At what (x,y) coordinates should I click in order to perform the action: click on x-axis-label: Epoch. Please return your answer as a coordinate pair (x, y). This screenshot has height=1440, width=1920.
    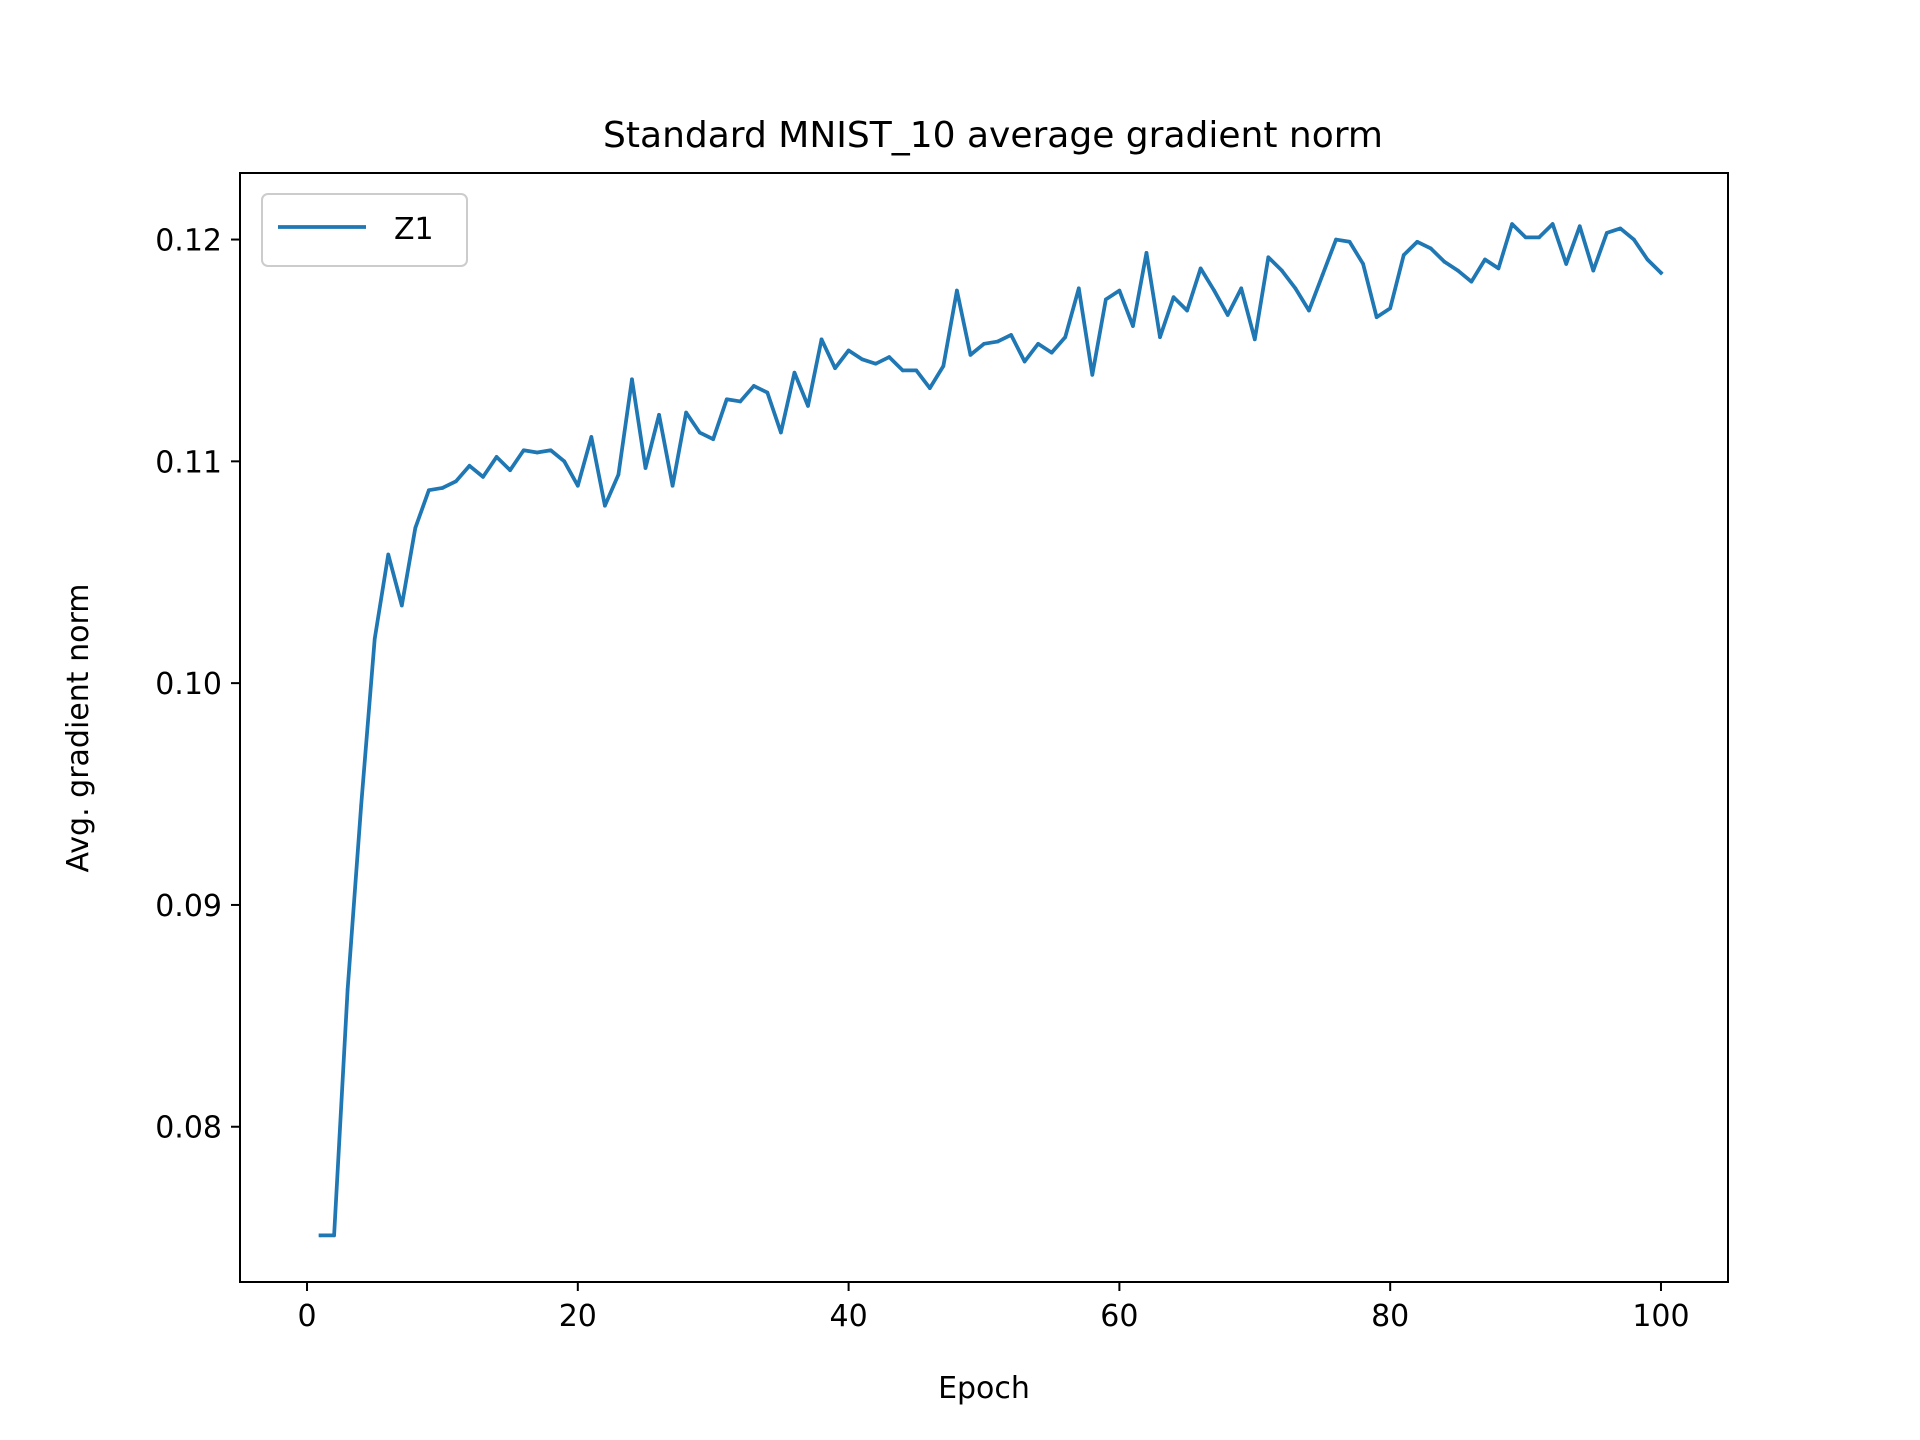
    Looking at the image, I should click on (984, 1388).